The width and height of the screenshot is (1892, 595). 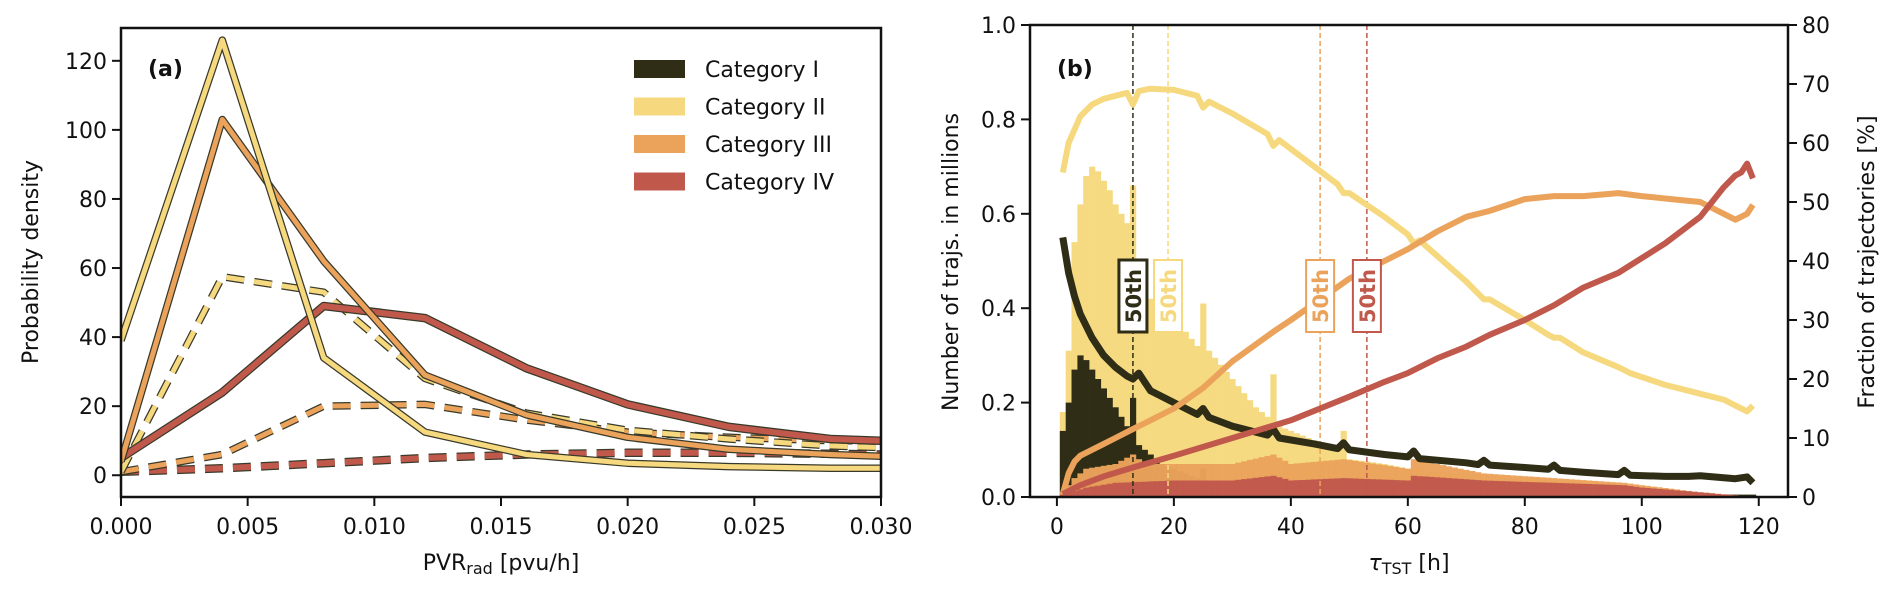 I want to click on x-tick-label: 0.015, so click(x=501, y=527).